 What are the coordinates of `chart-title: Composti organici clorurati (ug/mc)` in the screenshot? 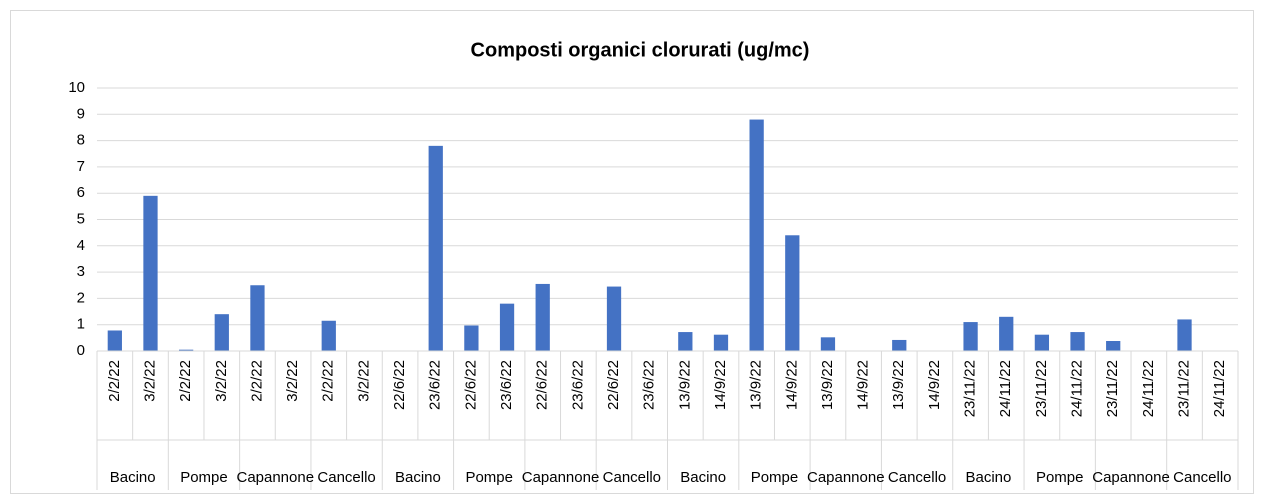 It's located at (640, 50).